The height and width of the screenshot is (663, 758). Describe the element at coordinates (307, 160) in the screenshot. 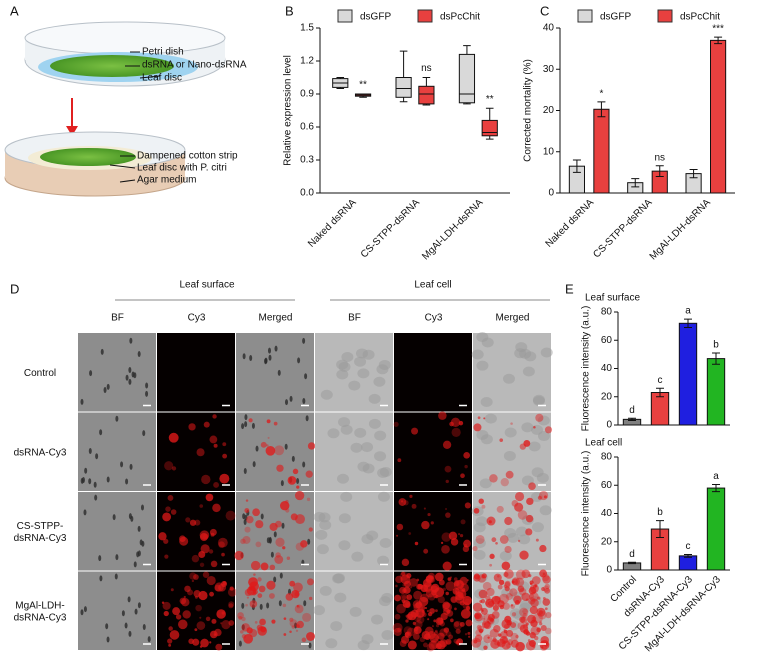

I see `y-tick-label: 0.3` at that location.